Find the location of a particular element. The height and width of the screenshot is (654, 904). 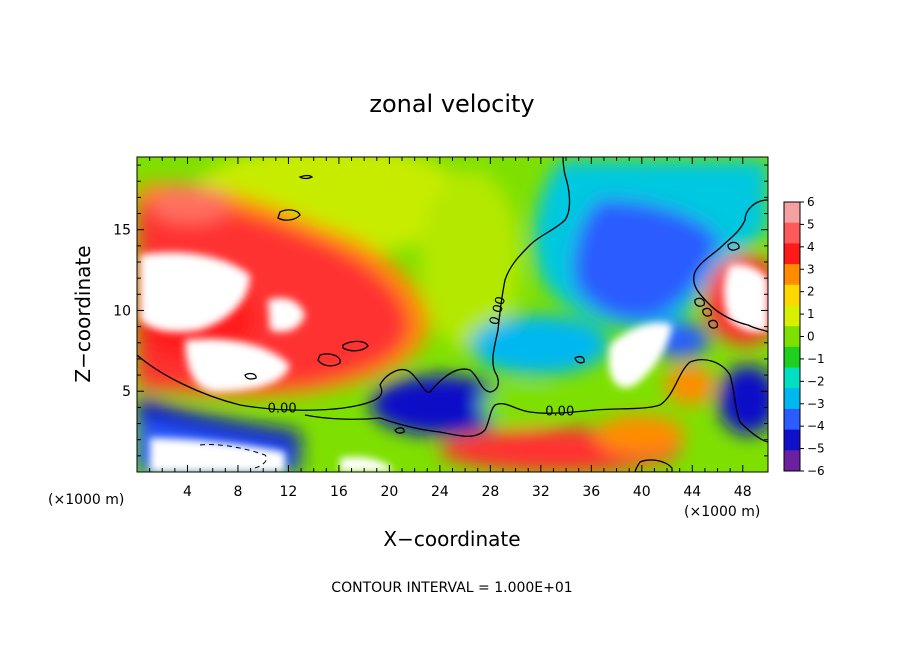

colorbar-tick-label: 1 is located at coordinates (811, 314).